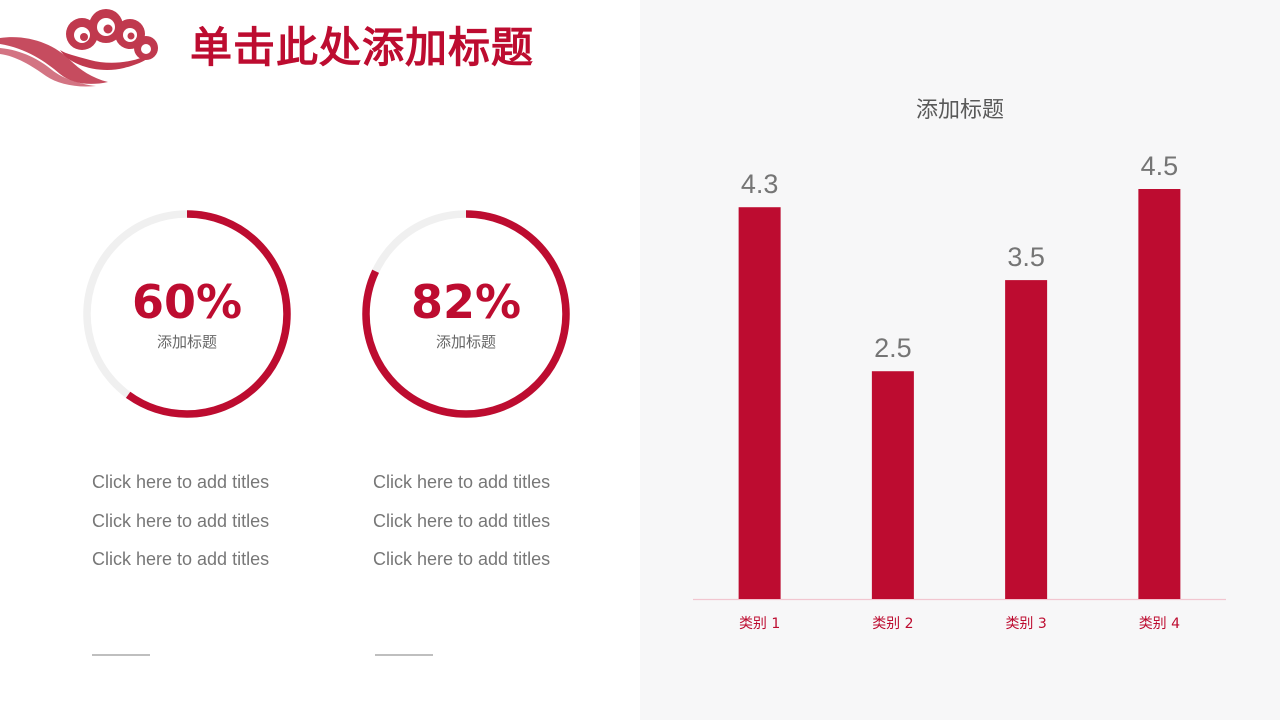  Describe the element at coordinates (759, 624) in the screenshot. I see `x-tick-label-1: 类别 1` at that location.